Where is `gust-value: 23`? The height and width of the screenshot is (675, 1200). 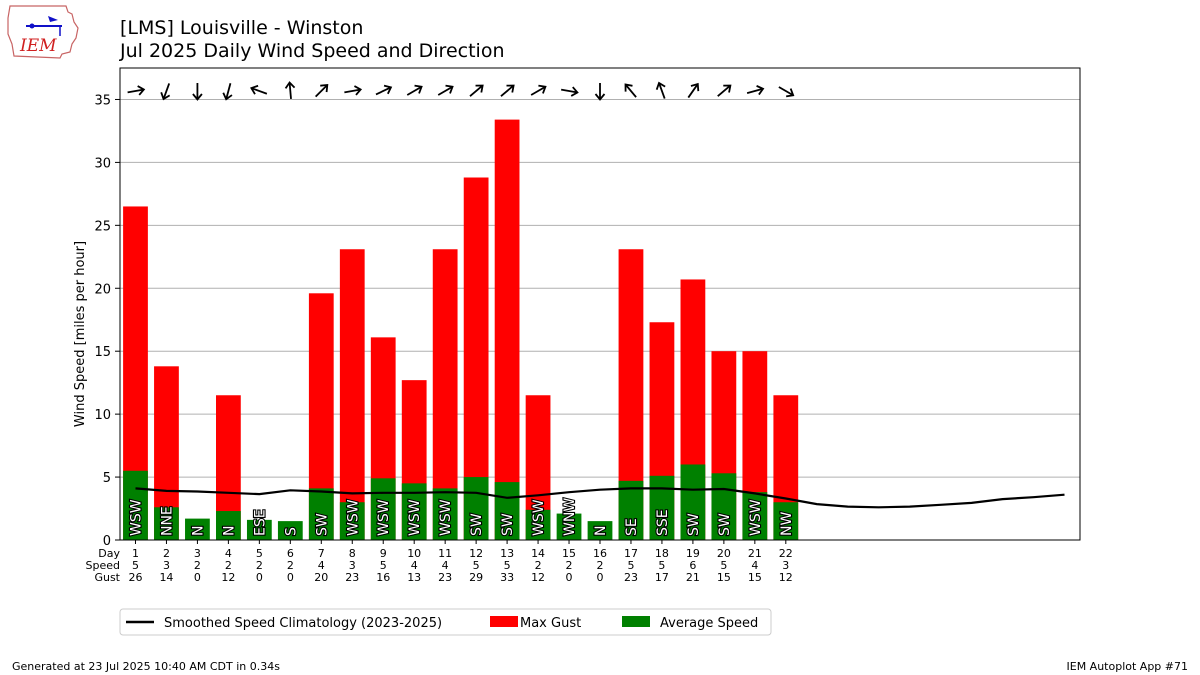
gust-value: 23 is located at coordinates (445, 577).